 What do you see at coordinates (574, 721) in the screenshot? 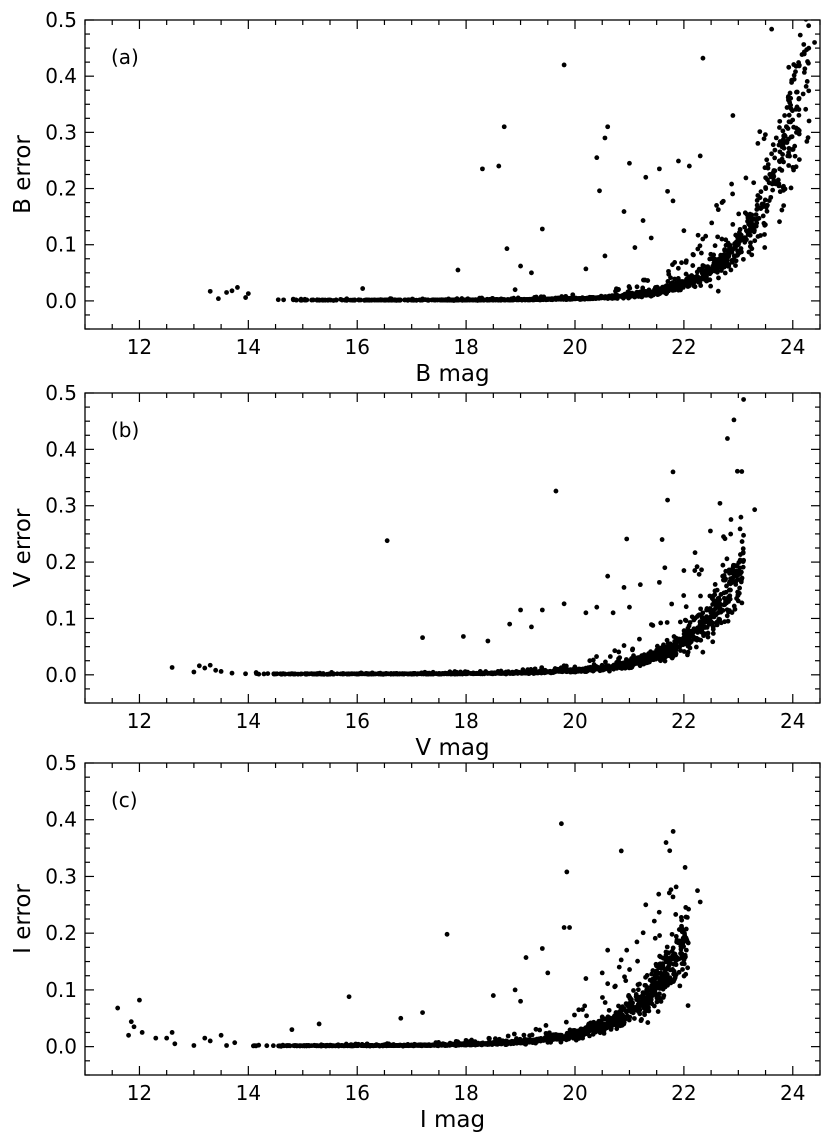
I see `x-tick-label: 20` at bounding box center [574, 721].